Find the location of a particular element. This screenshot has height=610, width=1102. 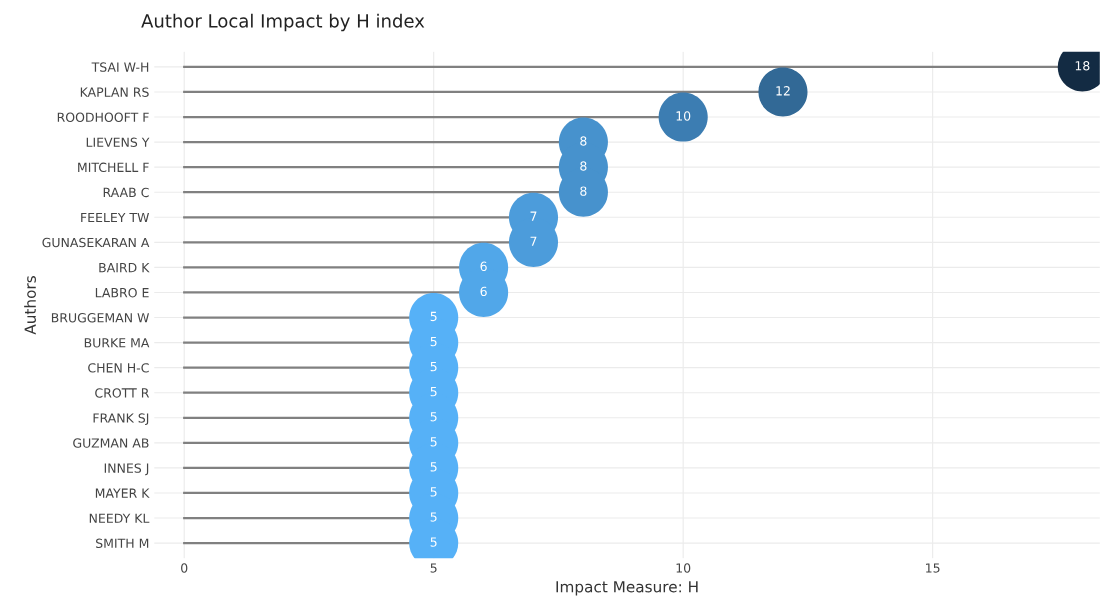

y-tick-label: NEEDY KL is located at coordinates (119, 518).